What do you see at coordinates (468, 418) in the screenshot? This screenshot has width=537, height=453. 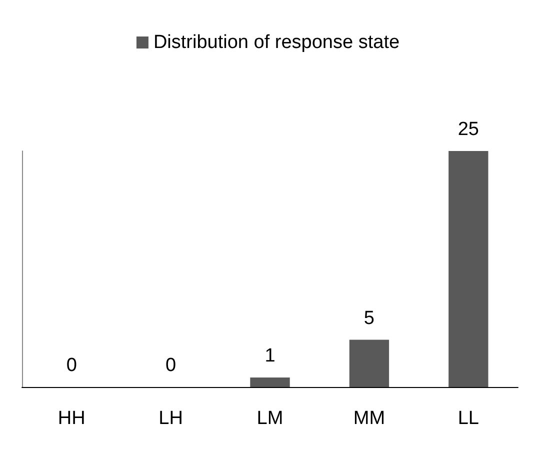 I see `x-tick-label: LL` at bounding box center [468, 418].